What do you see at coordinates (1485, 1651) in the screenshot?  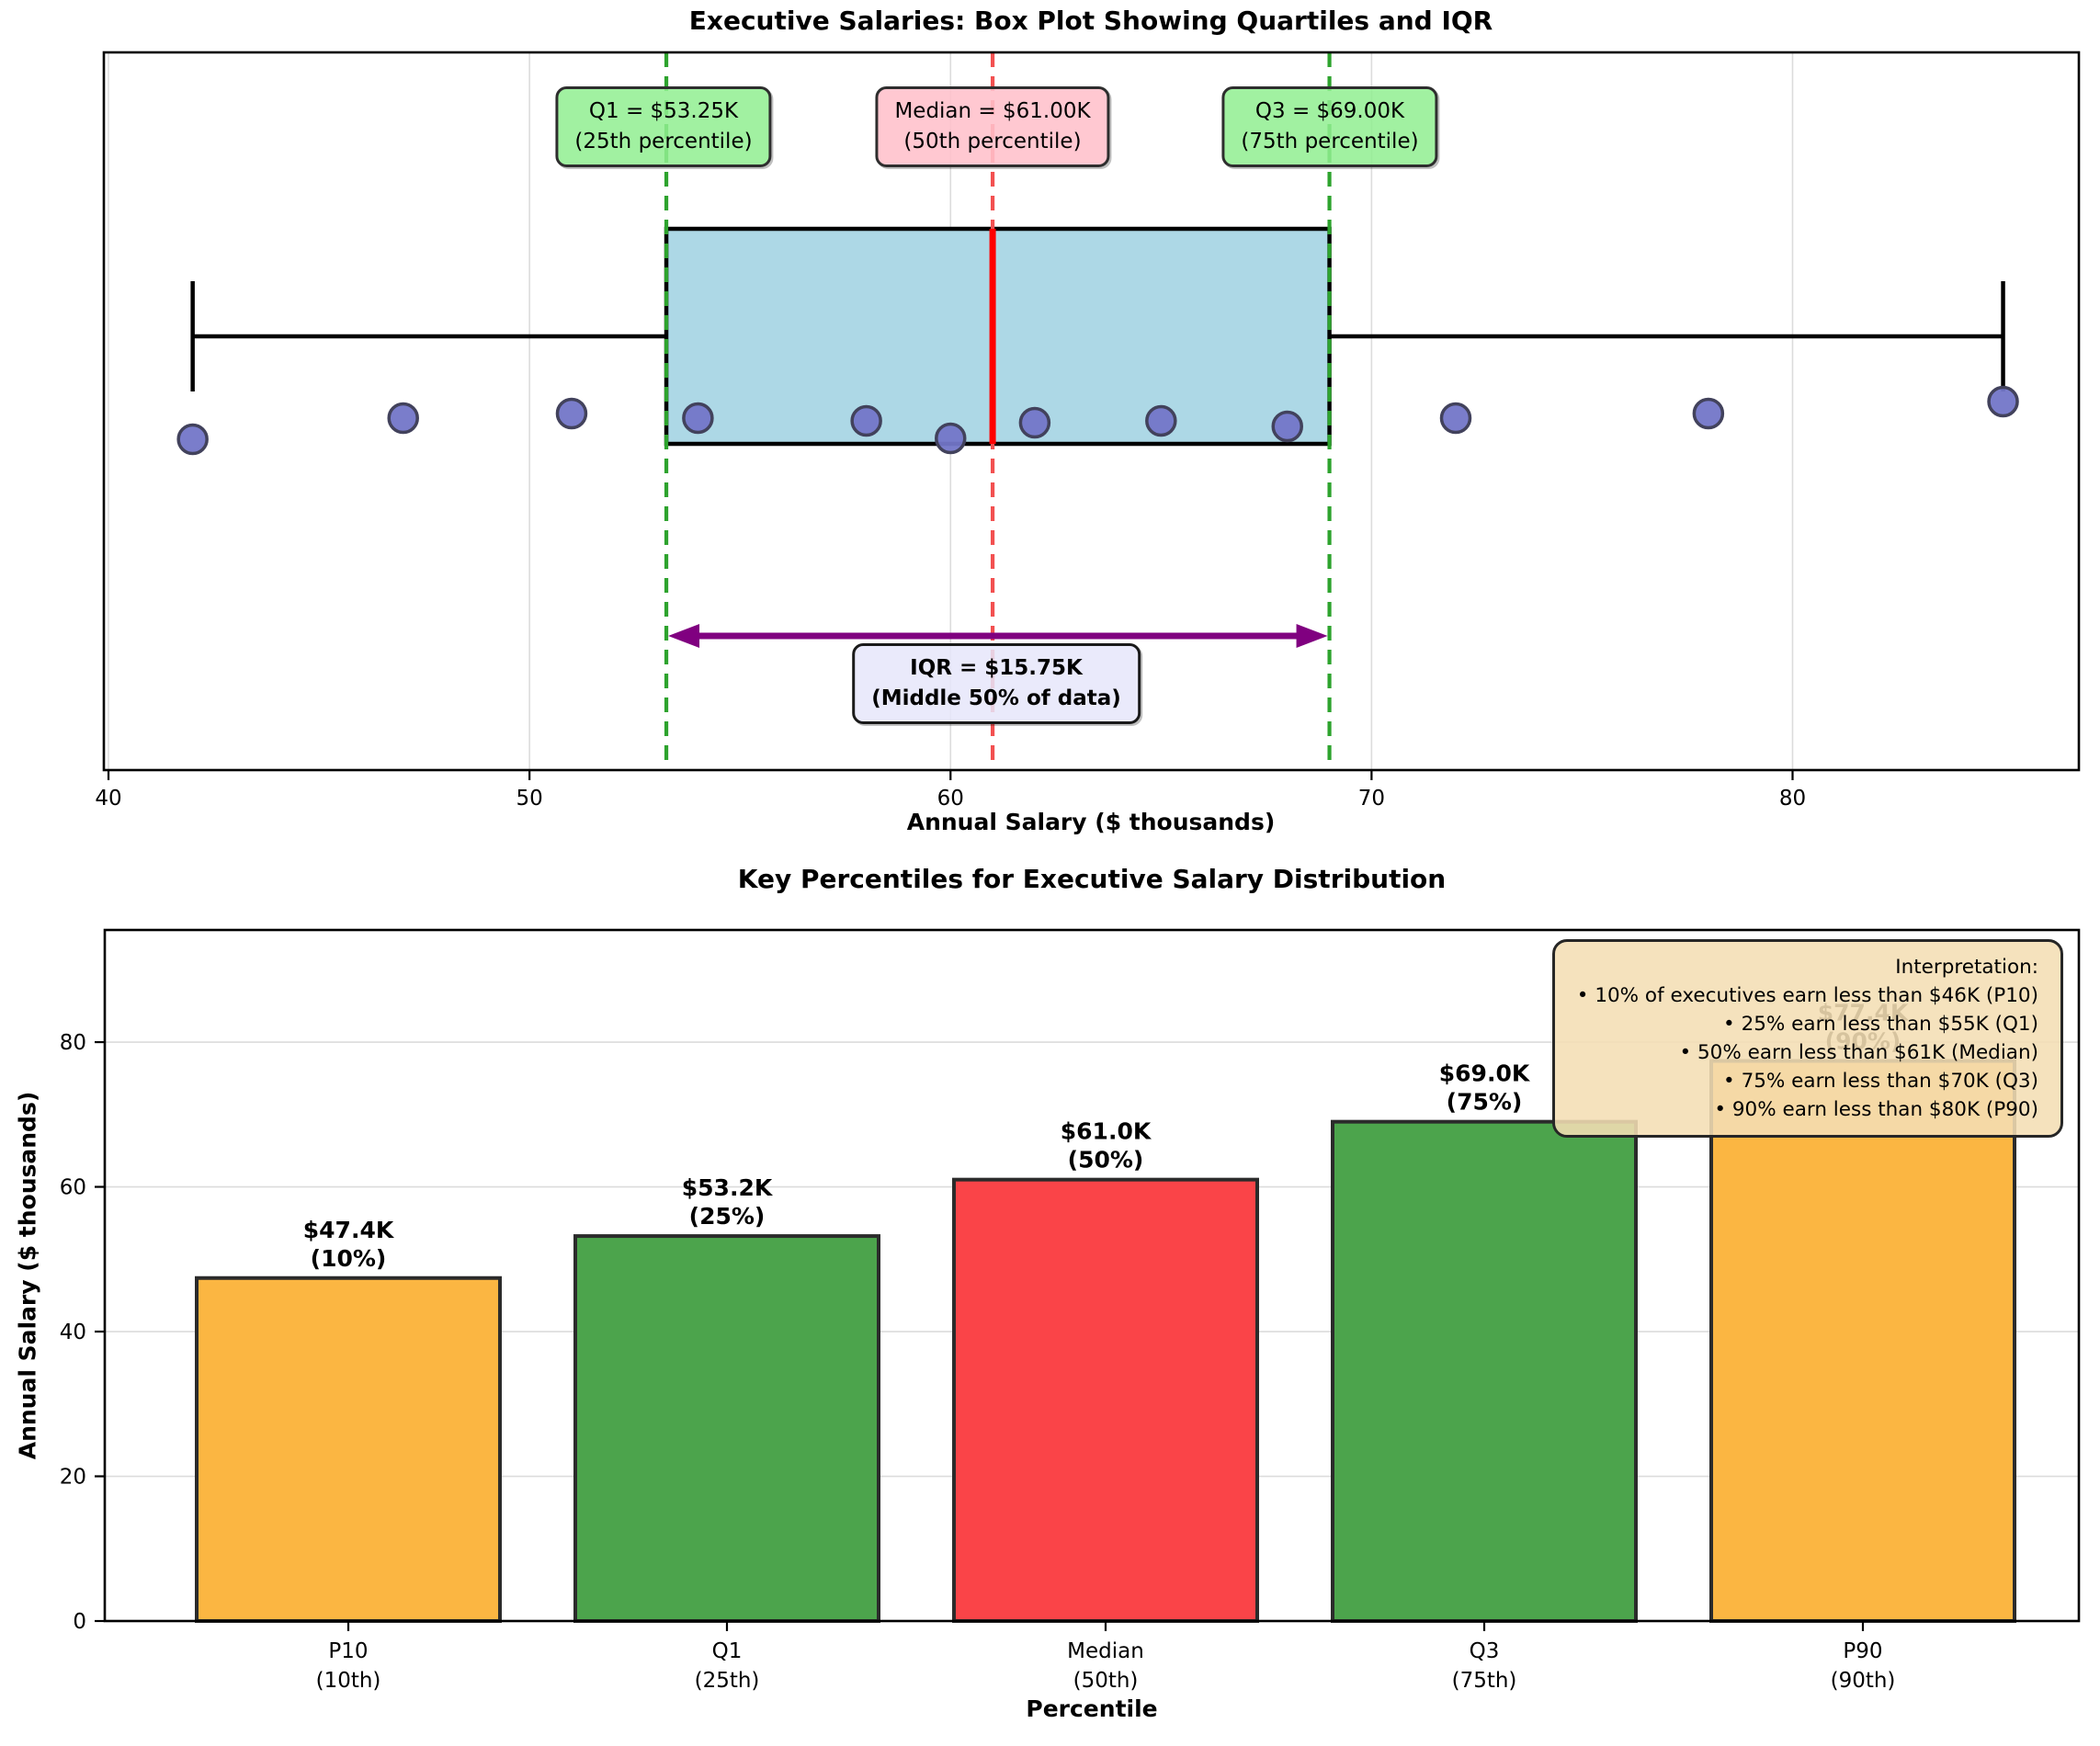 I see `barchart-xtick-label: Q3` at bounding box center [1485, 1651].